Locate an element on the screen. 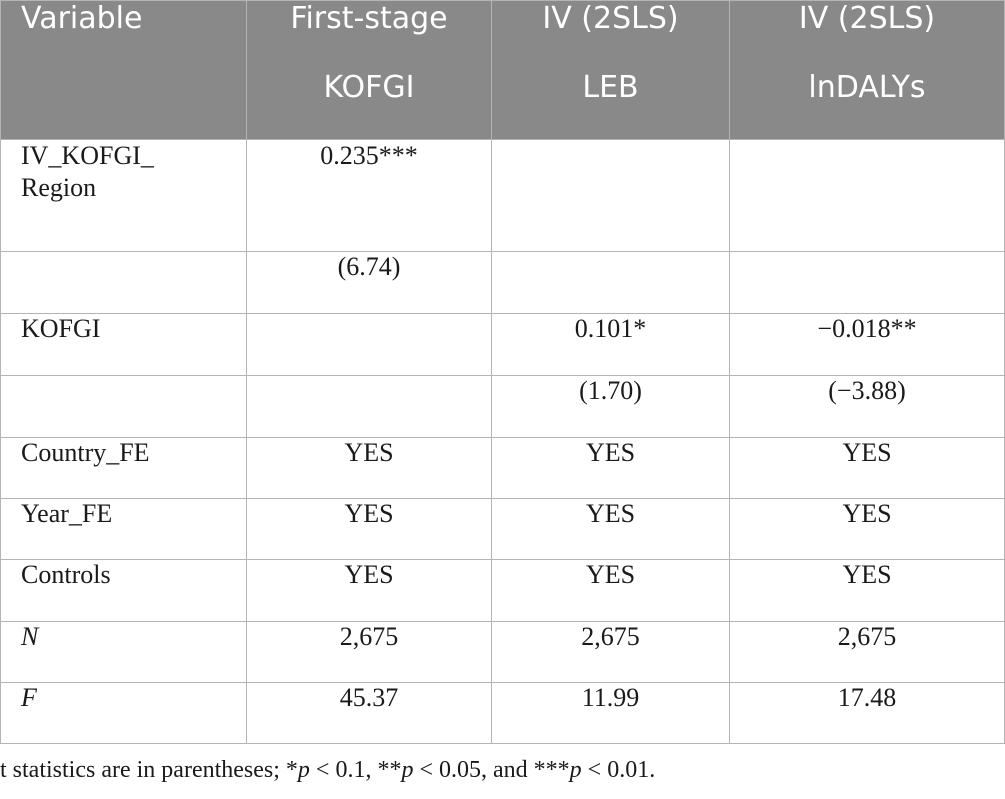  header-iv-2sls-lndalys: IV (2SLS) is located at coordinates (867, 35).